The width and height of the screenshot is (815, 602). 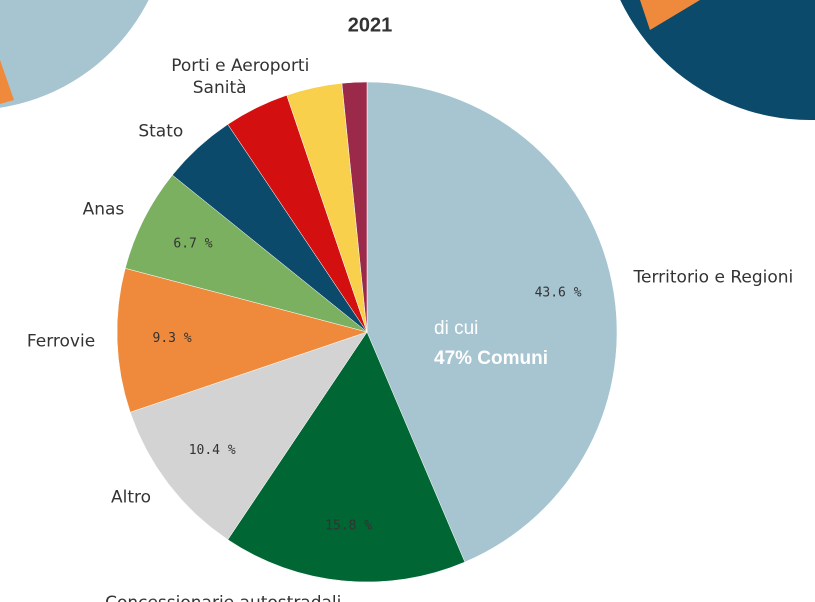 What do you see at coordinates (131, 497) in the screenshot?
I see `slice-label: Altro` at bounding box center [131, 497].